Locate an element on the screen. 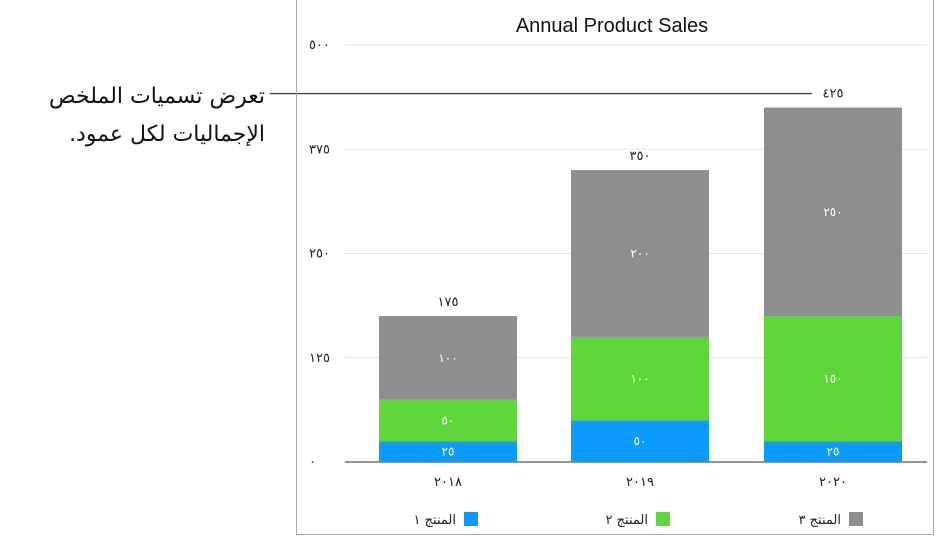  bar-value-label: ١٥٠ is located at coordinates (832, 379).